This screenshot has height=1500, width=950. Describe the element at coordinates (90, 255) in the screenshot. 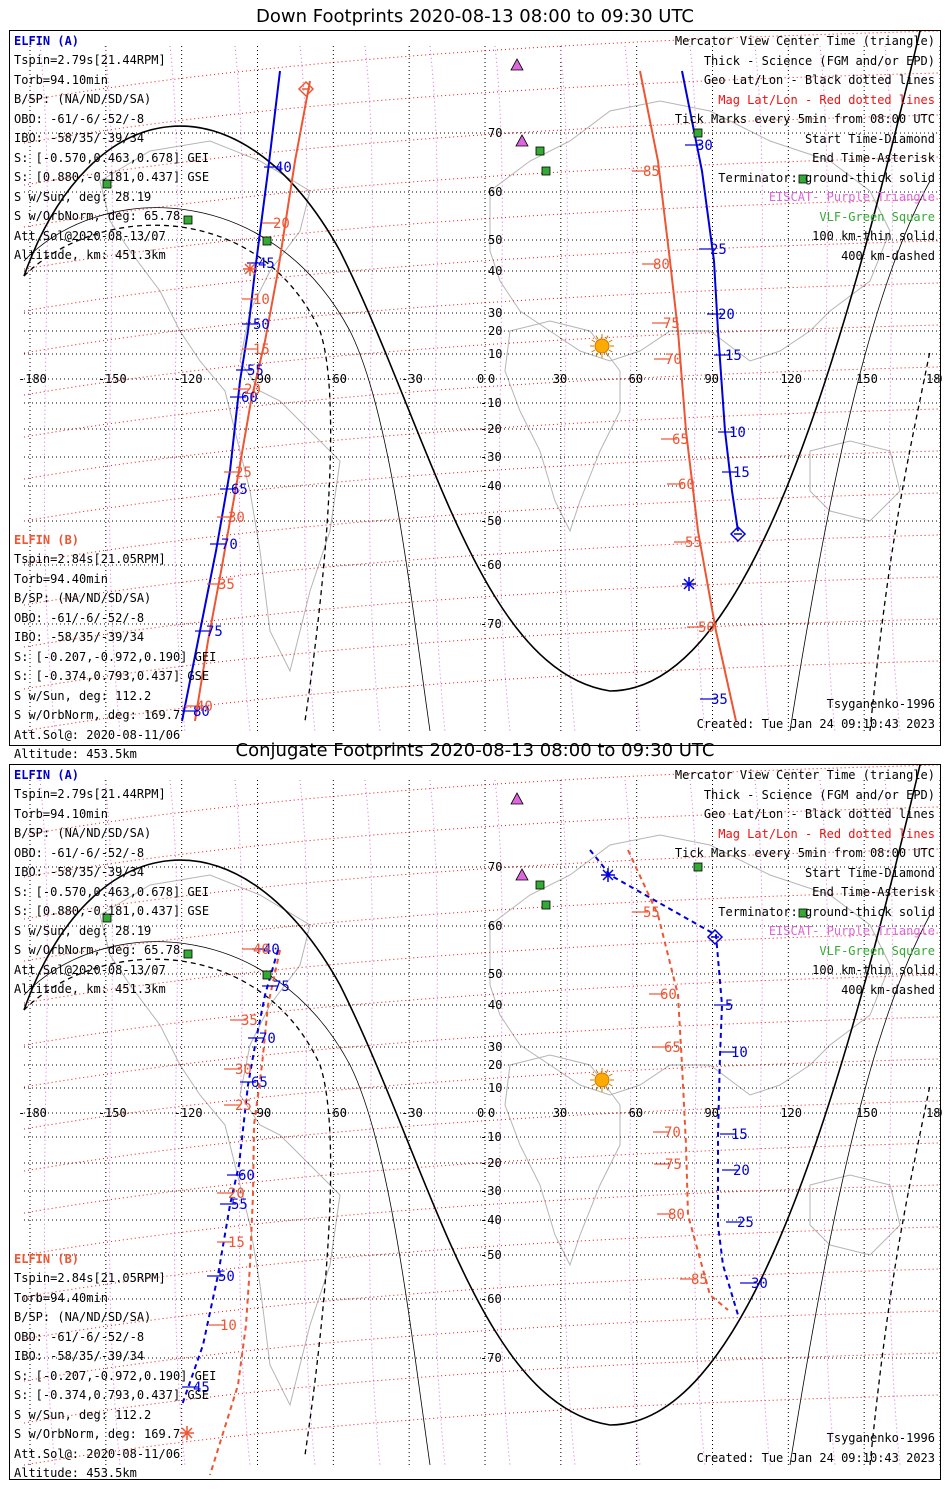

I see `elfin-a-info-line: Altitude, km: 451.3km` at that location.